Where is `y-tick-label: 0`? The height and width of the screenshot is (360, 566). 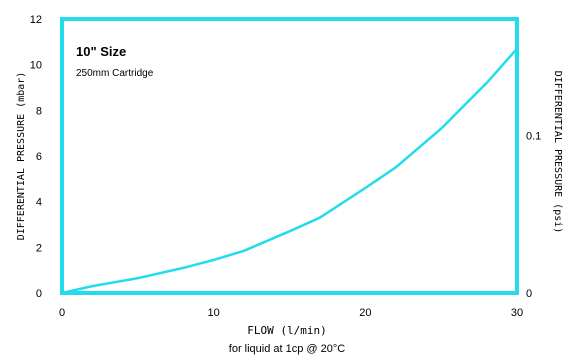 y-tick-label: 0 is located at coordinates (39, 294).